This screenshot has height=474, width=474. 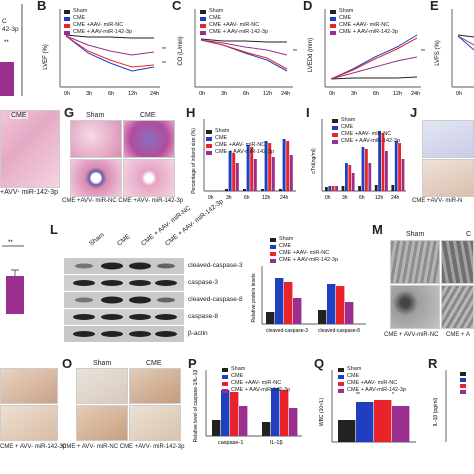 I want to click on d-tick-3: 12h, so click(x=397, y=94).